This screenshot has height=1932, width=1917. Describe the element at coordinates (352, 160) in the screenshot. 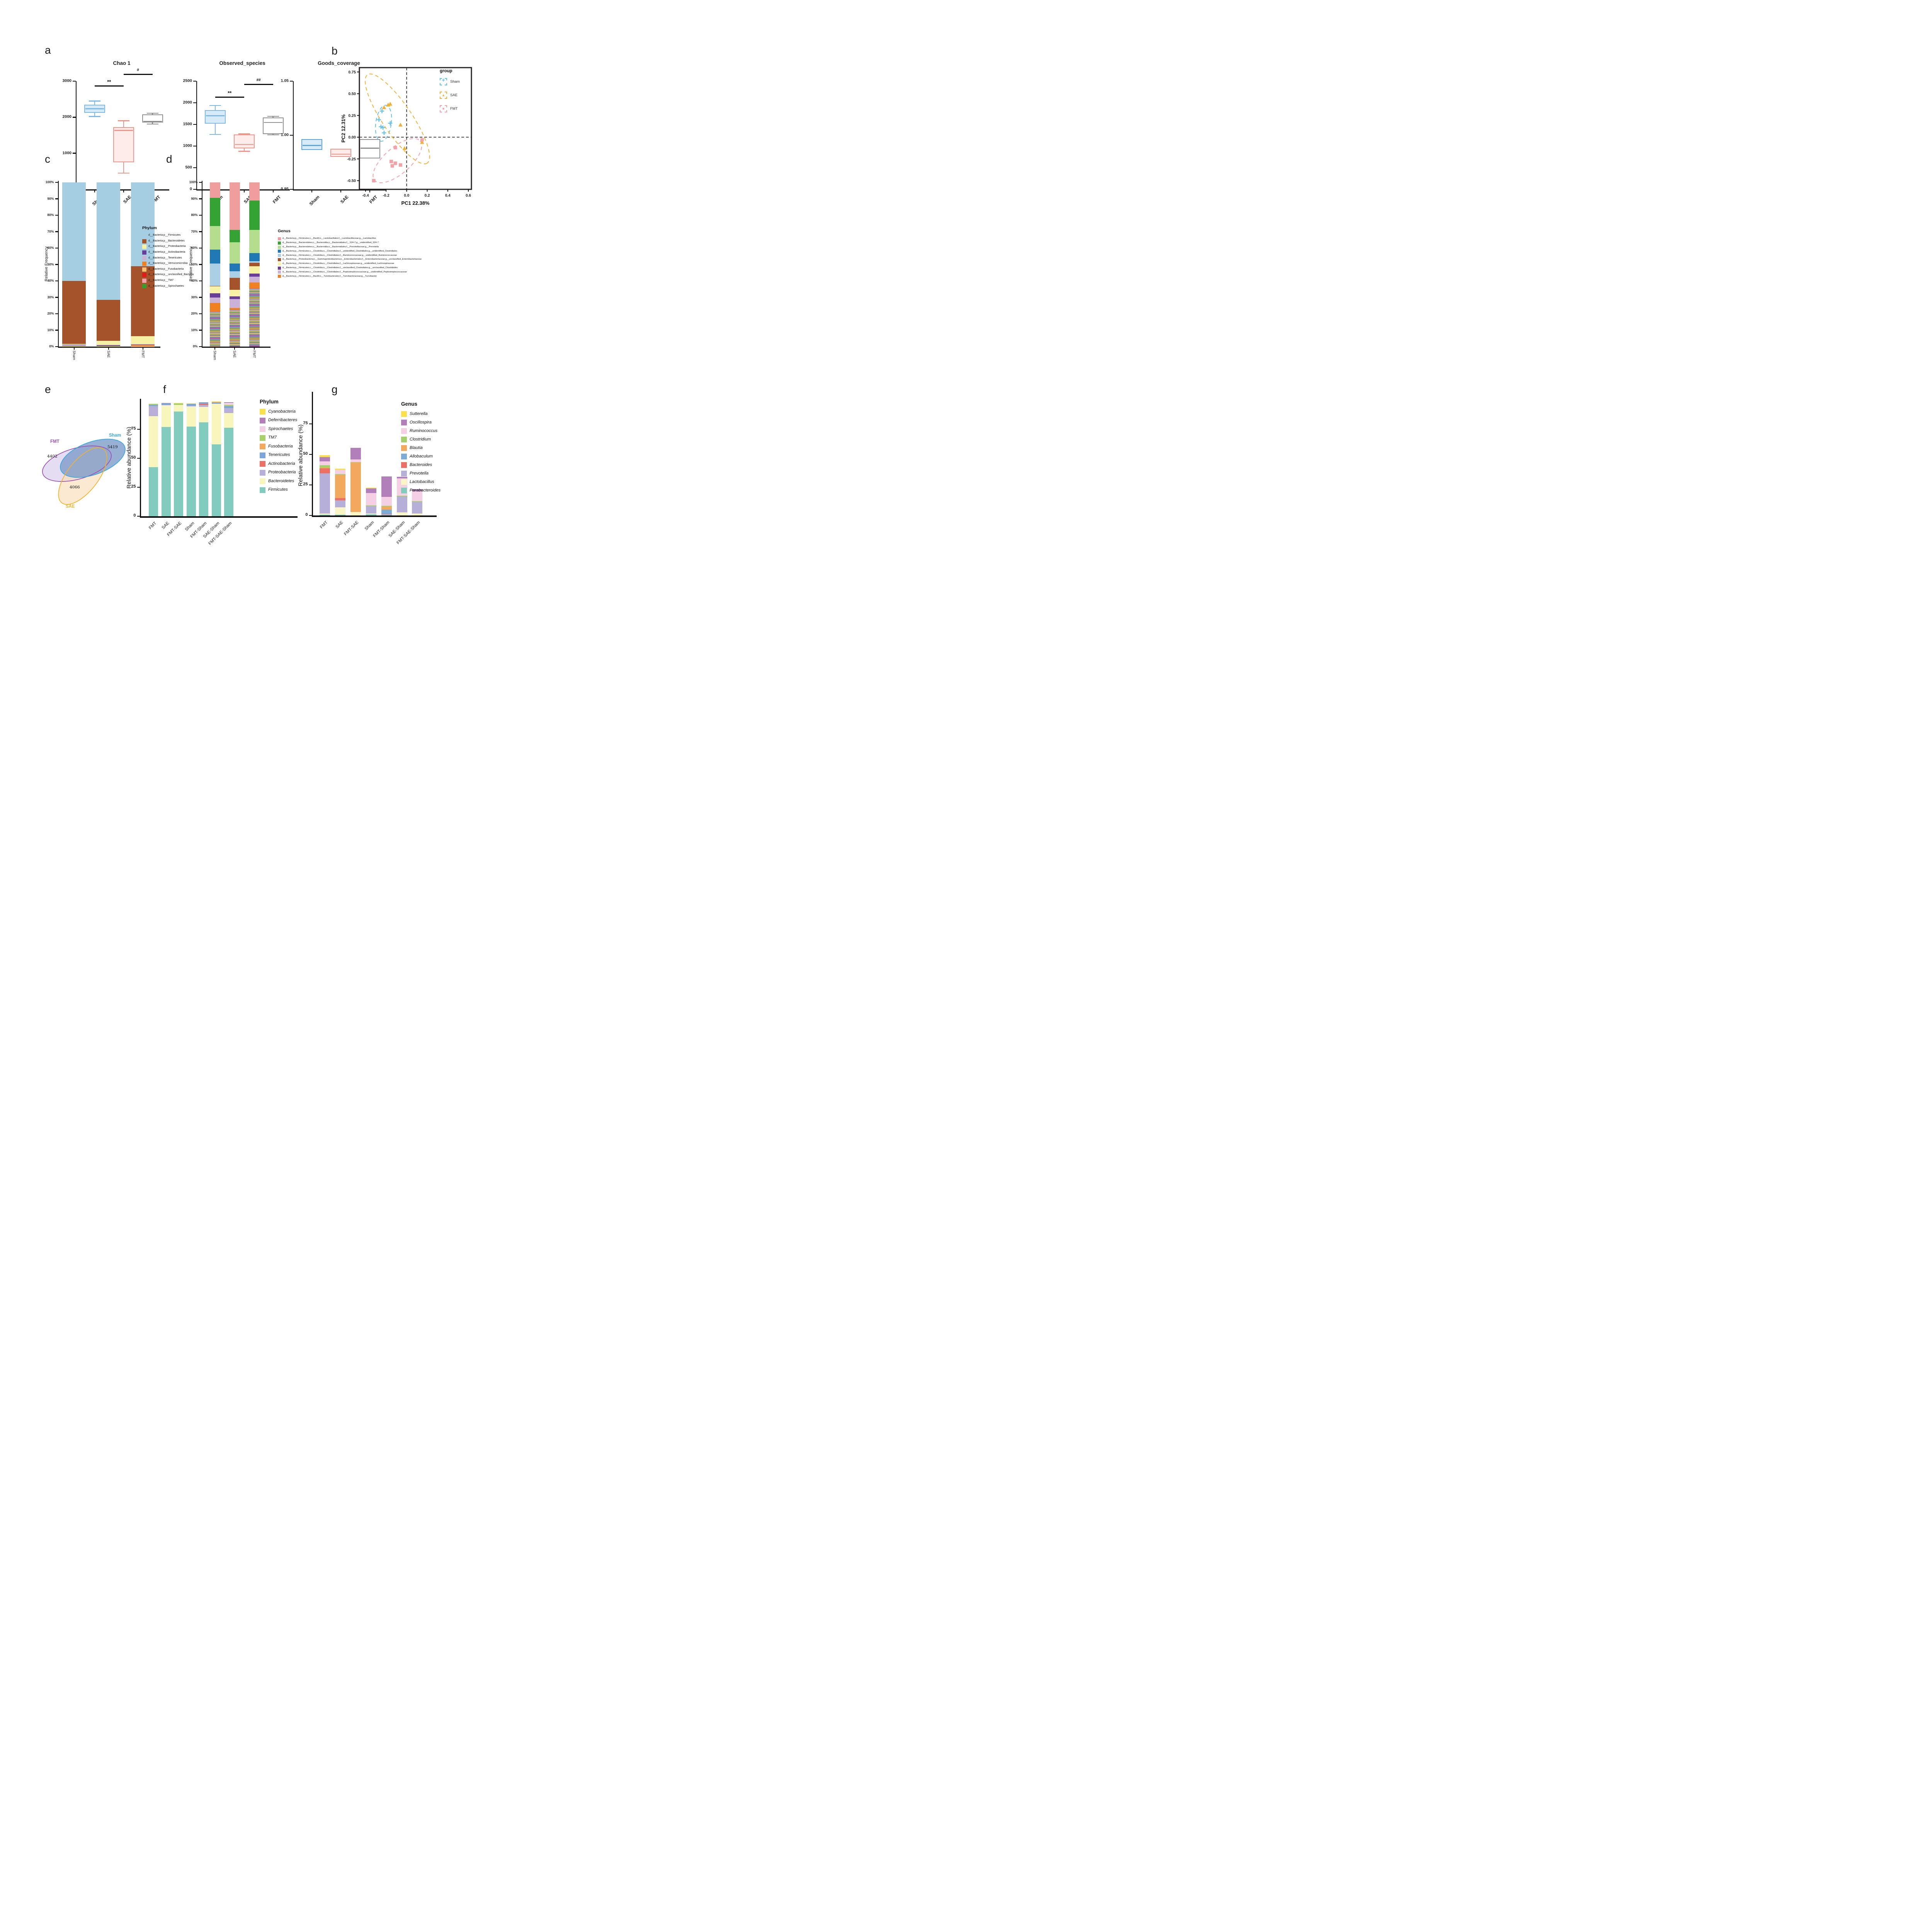

I see `y-tick-label: -0.25` at that location.